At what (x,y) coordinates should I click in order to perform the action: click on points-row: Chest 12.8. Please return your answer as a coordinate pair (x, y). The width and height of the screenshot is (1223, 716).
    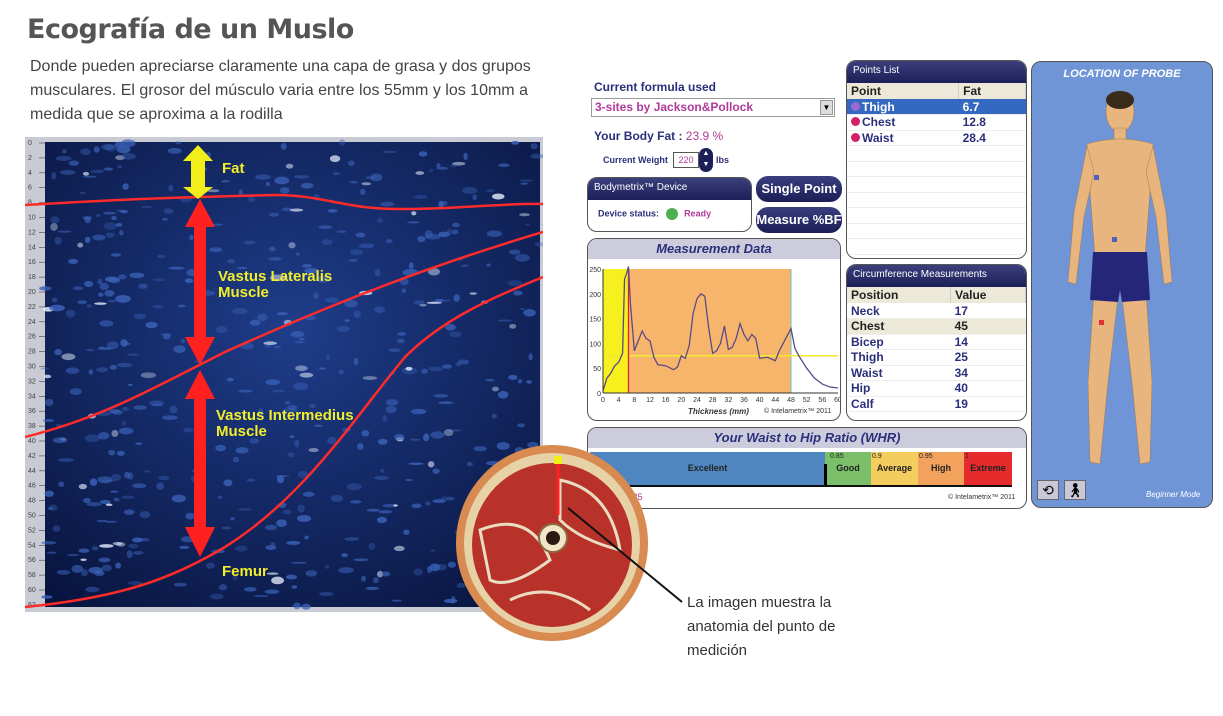
    Looking at the image, I should click on (936, 122).